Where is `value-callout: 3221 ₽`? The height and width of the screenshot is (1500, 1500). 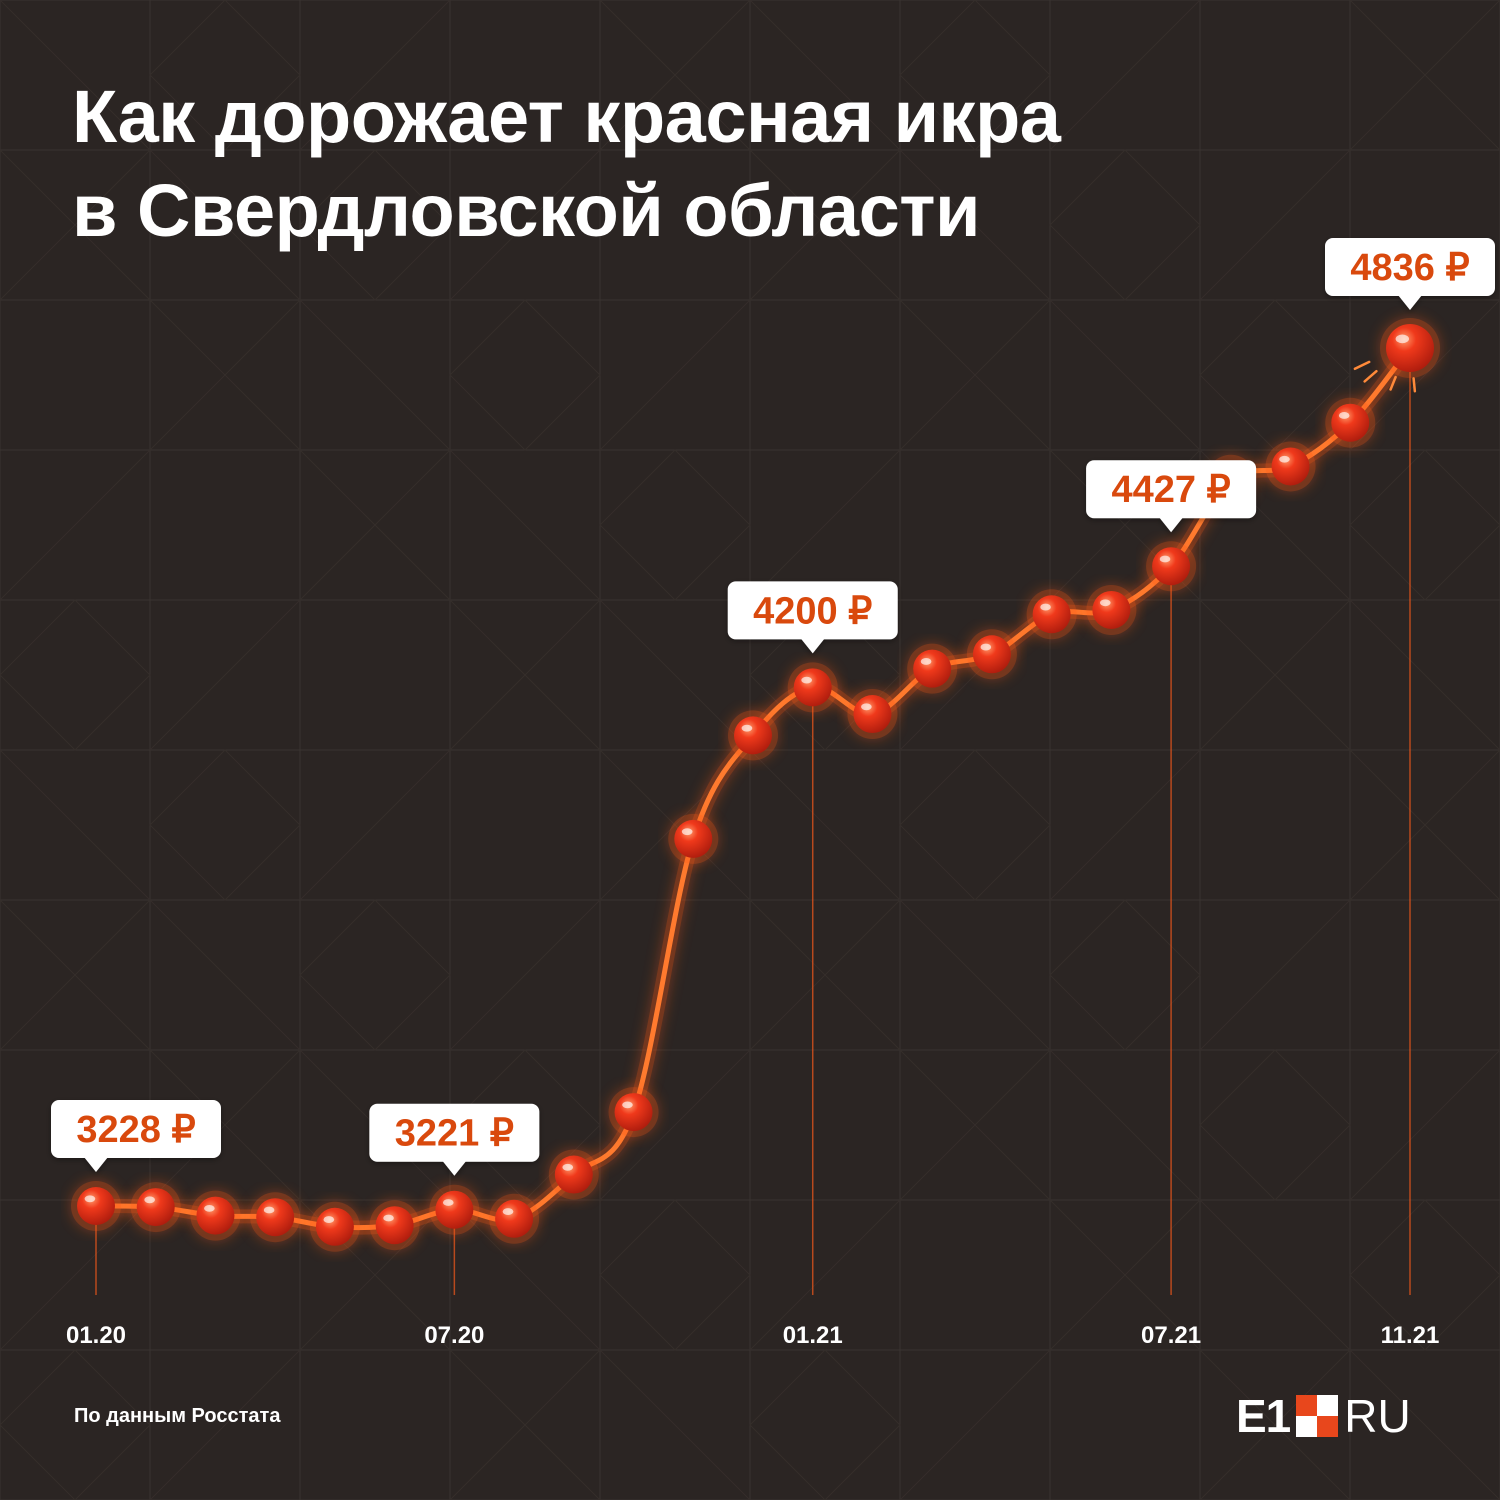
value-callout: 3221 ₽ is located at coordinates (454, 1139).